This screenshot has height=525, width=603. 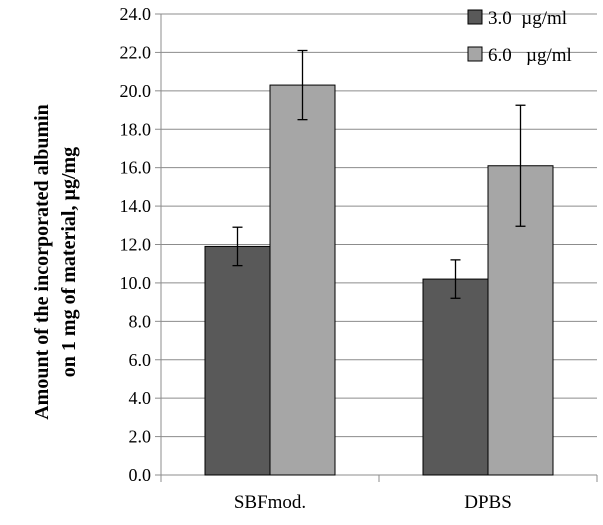 I want to click on y-tick-label: 16.0, so click(x=136, y=168).